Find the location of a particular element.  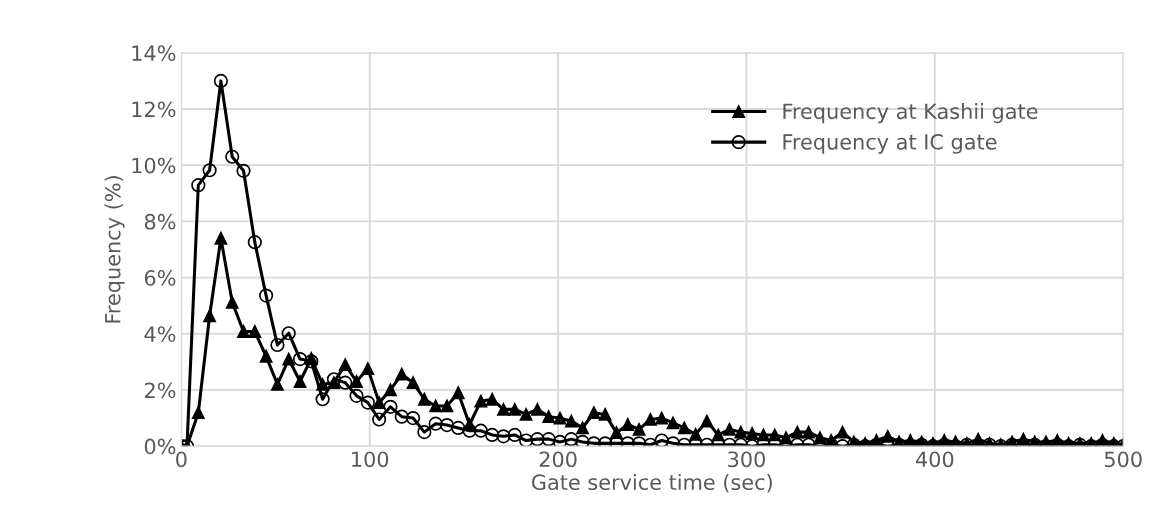

legend-label: Frequency at IC gate is located at coordinates (890, 143).